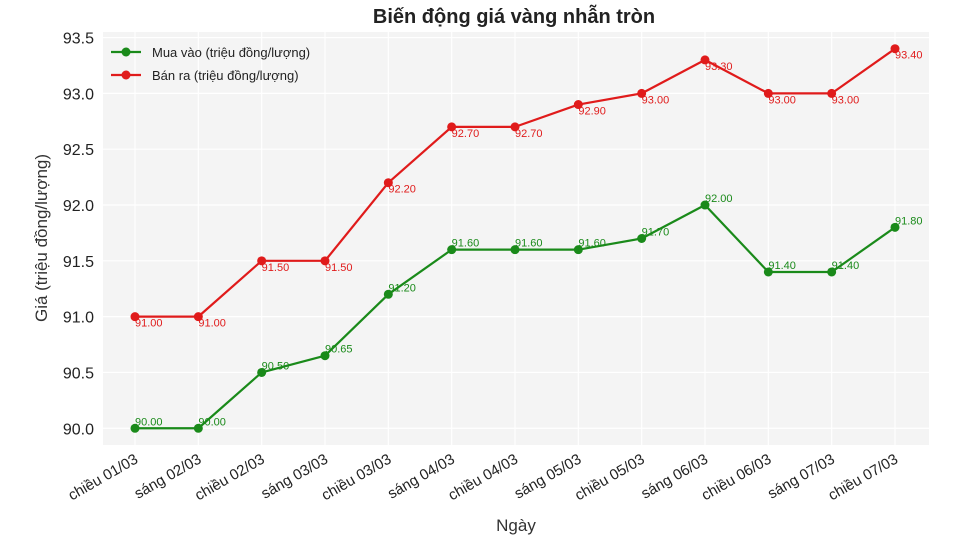 This screenshot has height=540, width=960. What do you see at coordinates (78, 318) in the screenshot?
I see `y-tick-label: 91.0` at bounding box center [78, 318].